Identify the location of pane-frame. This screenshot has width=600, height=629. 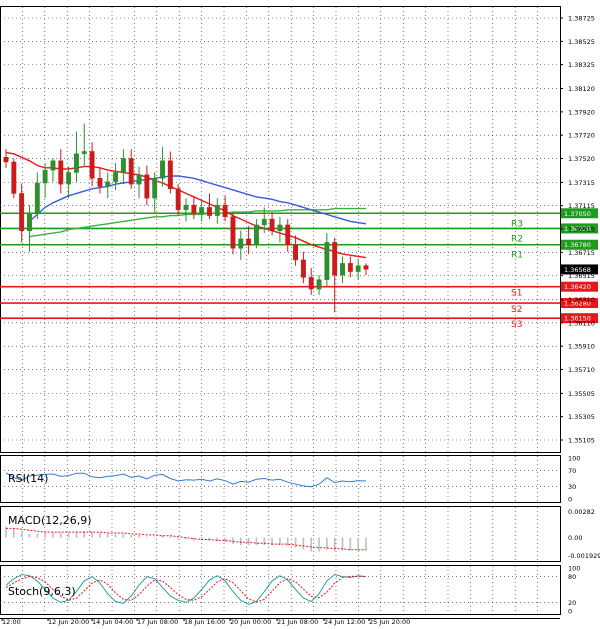
(280, 534).